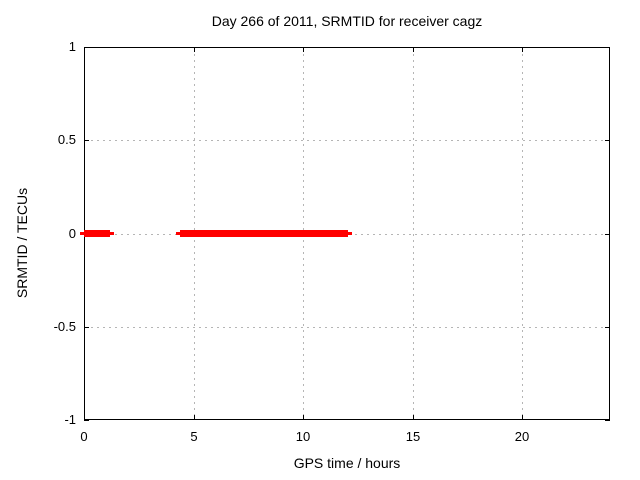  Describe the element at coordinates (413, 436) in the screenshot. I see `x-tick-label: 15` at that location.